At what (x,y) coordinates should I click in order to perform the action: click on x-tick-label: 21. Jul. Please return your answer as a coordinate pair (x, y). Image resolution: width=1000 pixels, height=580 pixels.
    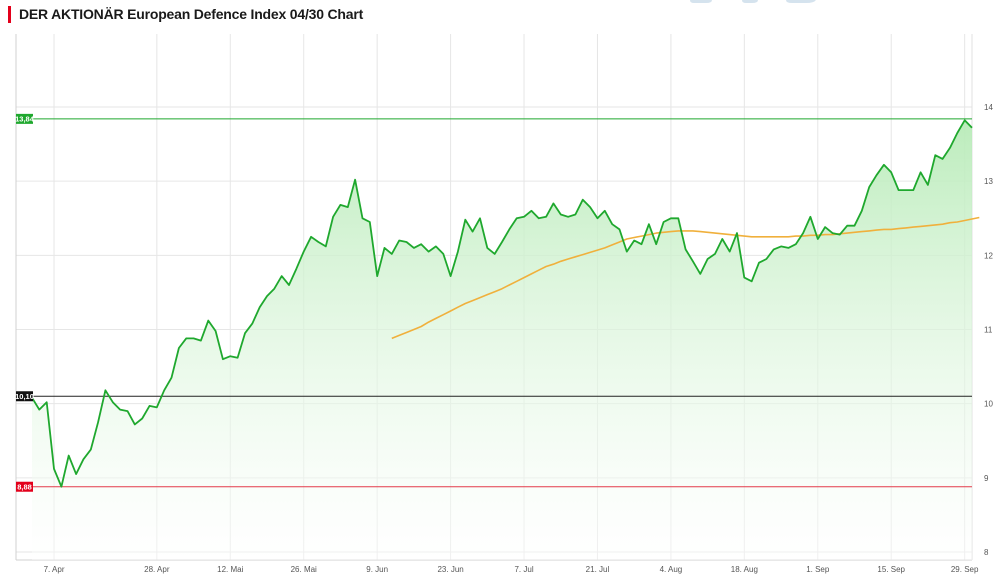
    Looking at the image, I should click on (598, 569).